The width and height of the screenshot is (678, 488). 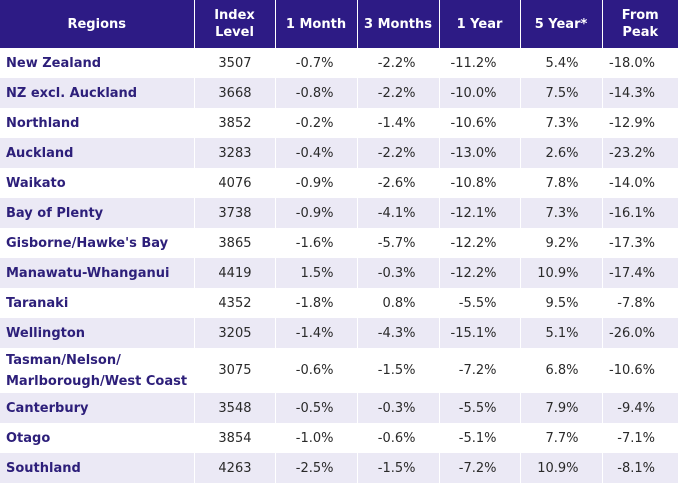 I want to click on cell-value: 3854, so click(x=235, y=438).